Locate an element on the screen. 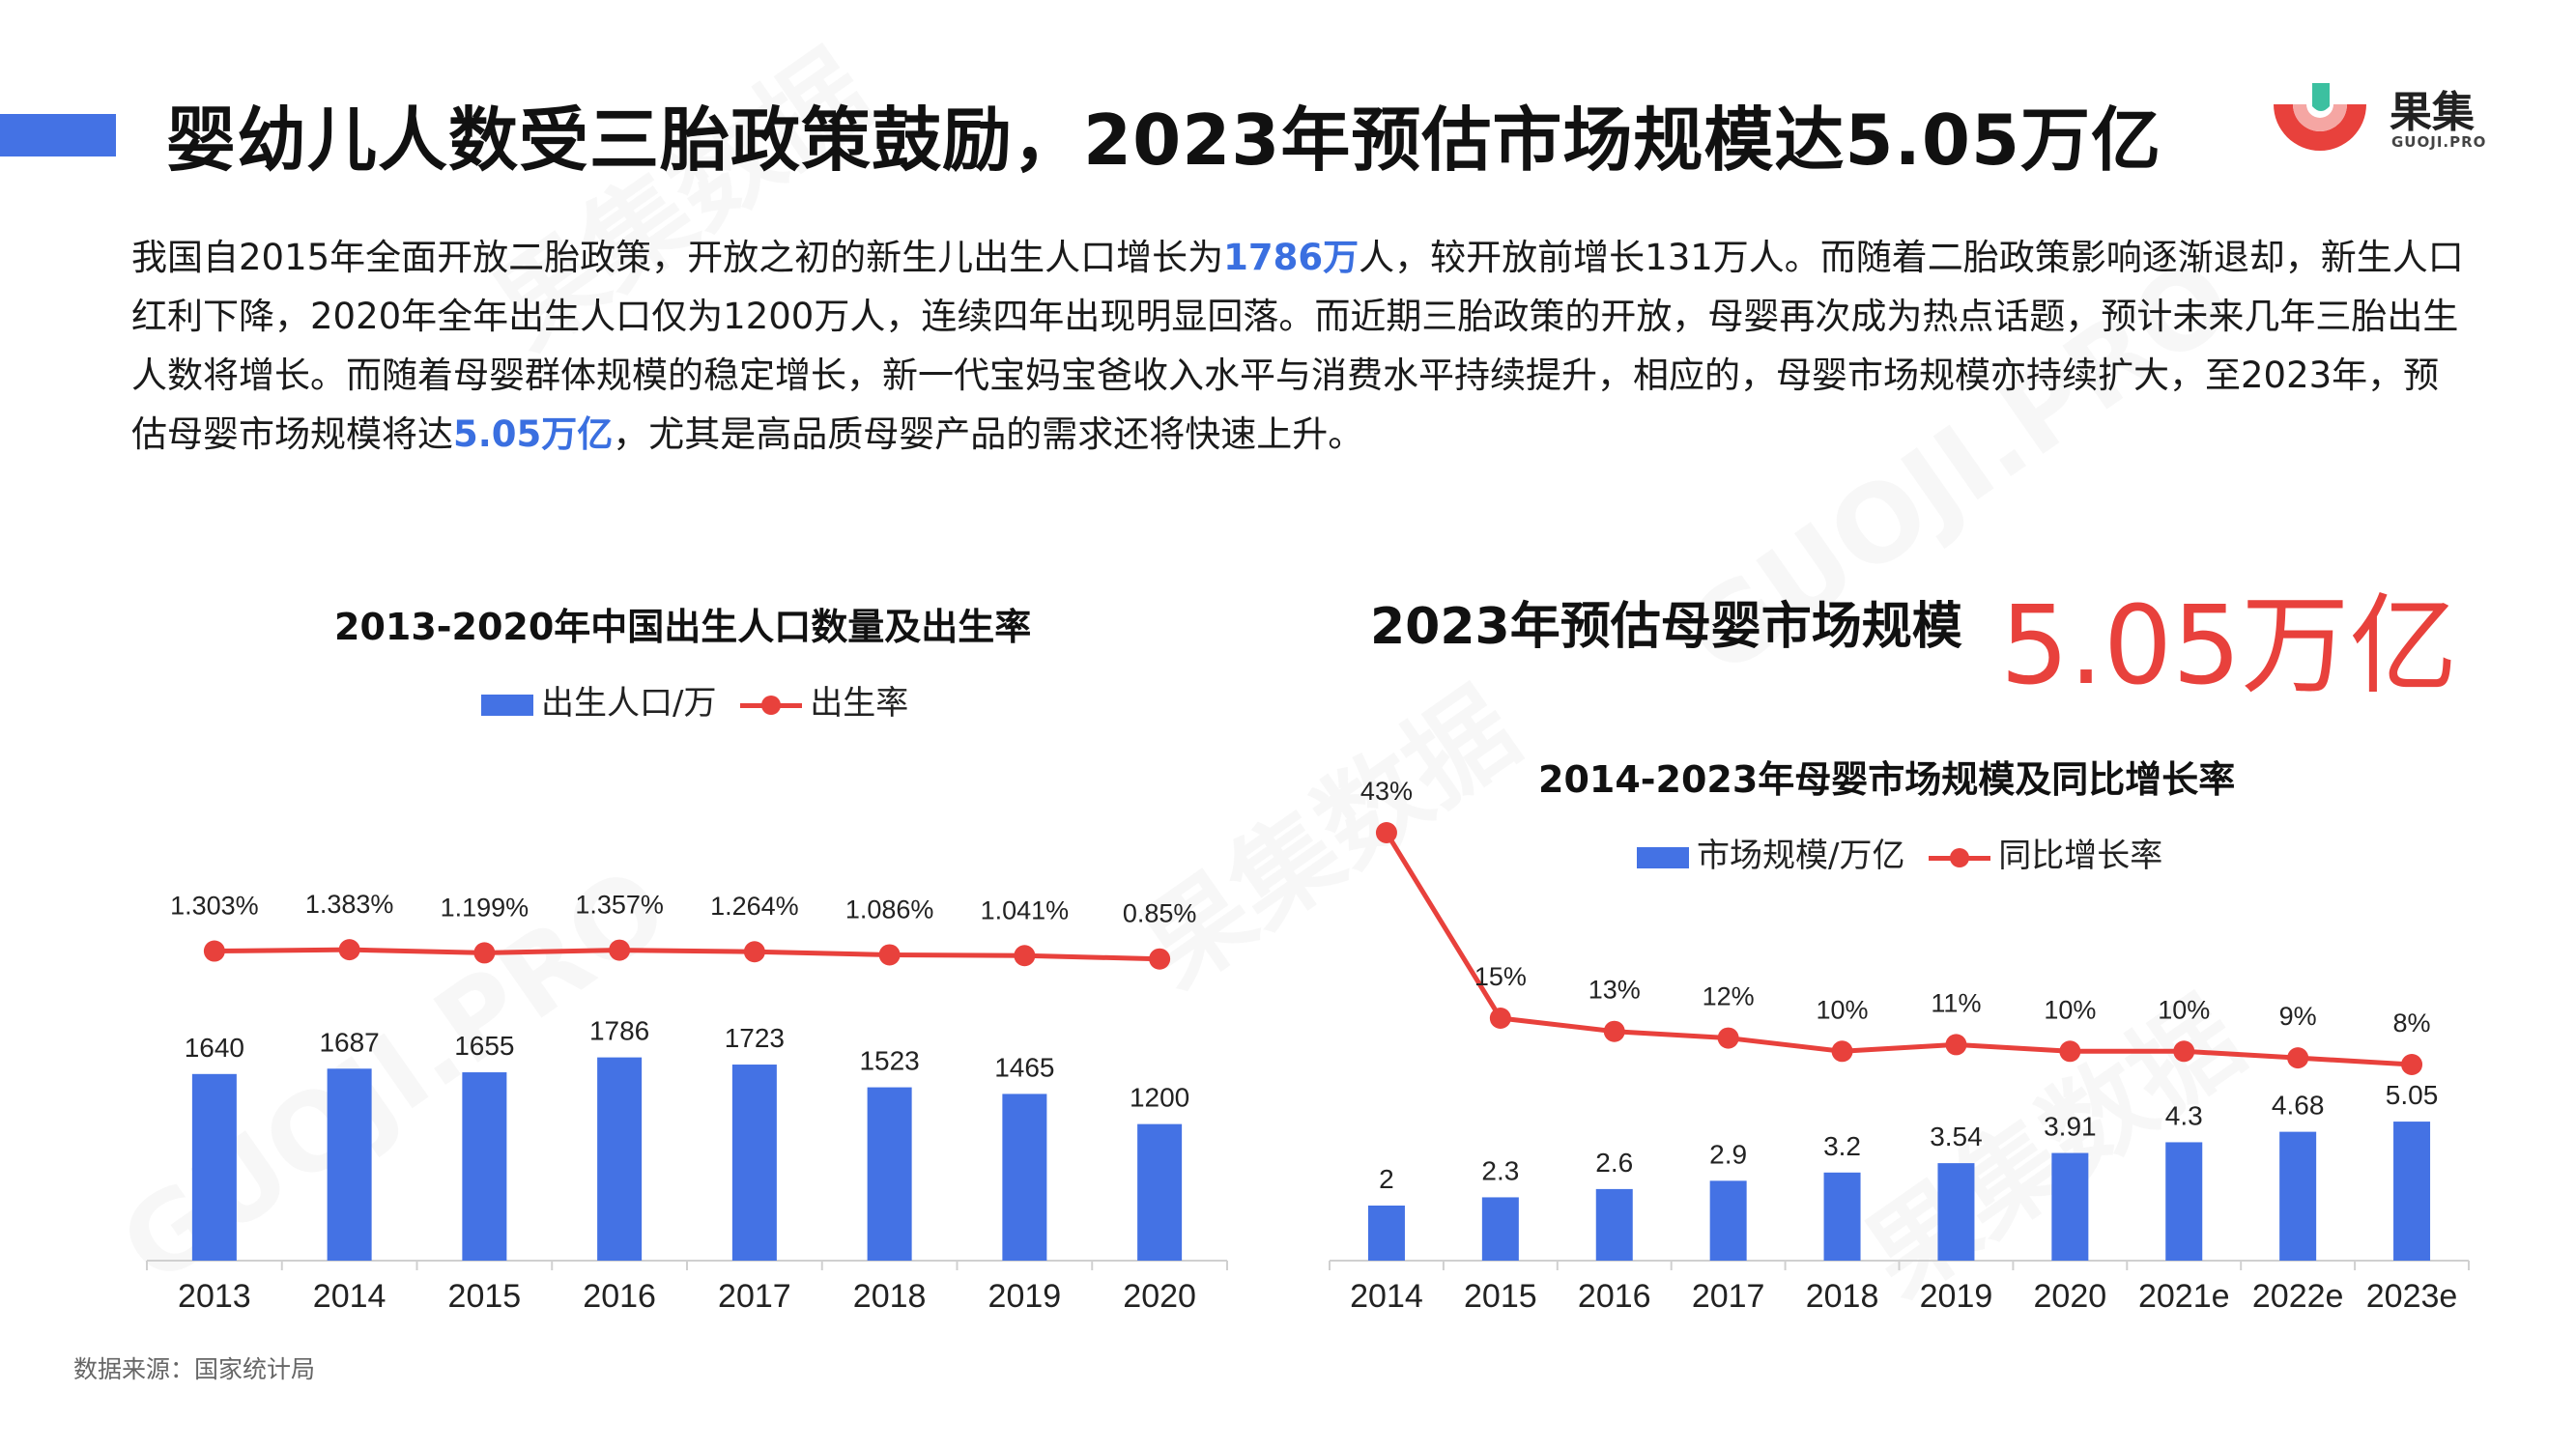  chart-legend: 市场规模/万亿 同比增长率 is located at coordinates (1907, 852).